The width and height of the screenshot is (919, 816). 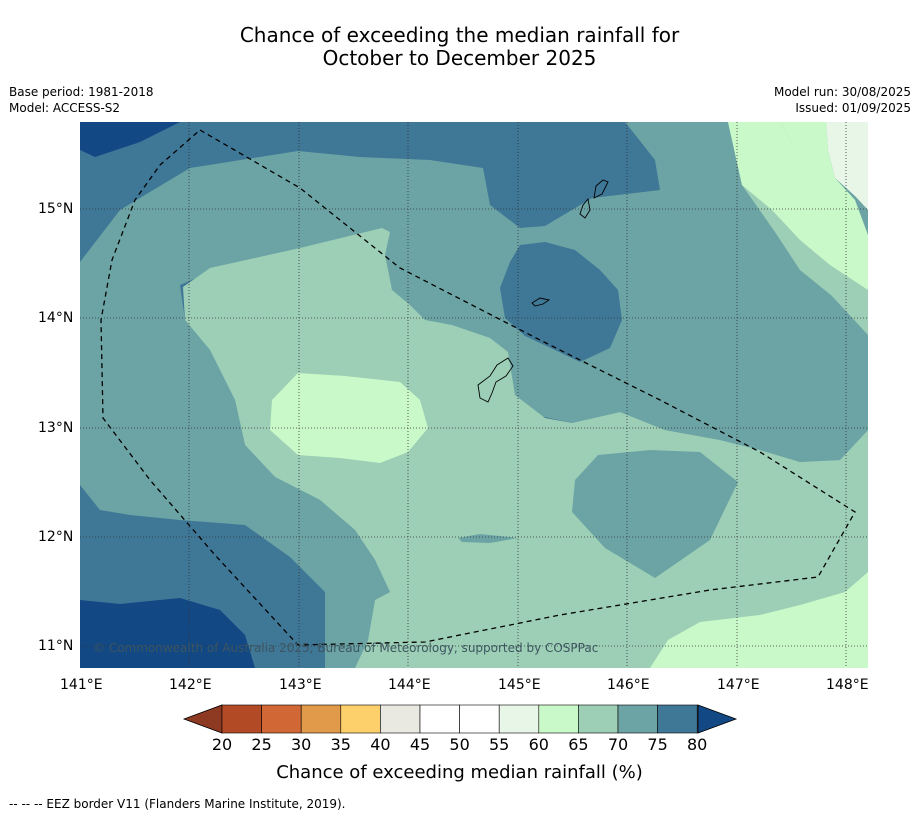 I want to click on lat-label-11: 11°N, so click(x=56, y=646).